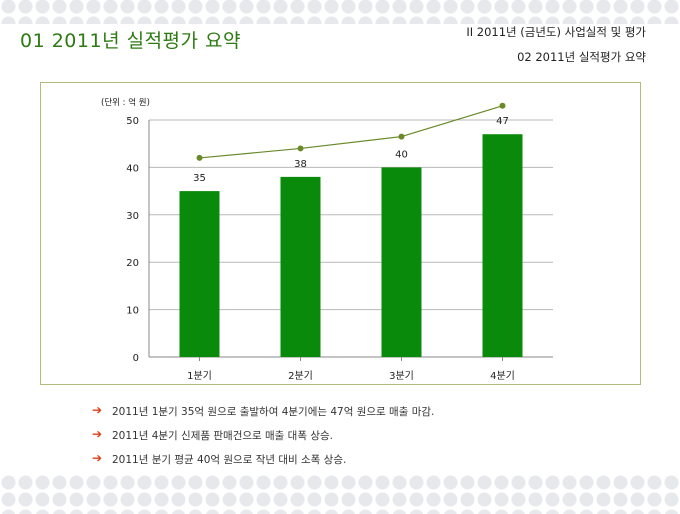 The width and height of the screenshot is (680, 514). What do you see at coordinates (581, 57) in the screenshot?
I see `breadcrumb-sub: 02 2011년 실적평가 요약` at bounding box center [581, 57].